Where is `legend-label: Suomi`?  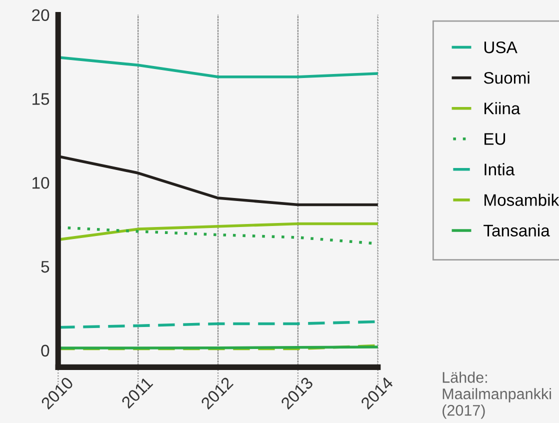 legend-label: Suomi is located at coordinates (507, 78).